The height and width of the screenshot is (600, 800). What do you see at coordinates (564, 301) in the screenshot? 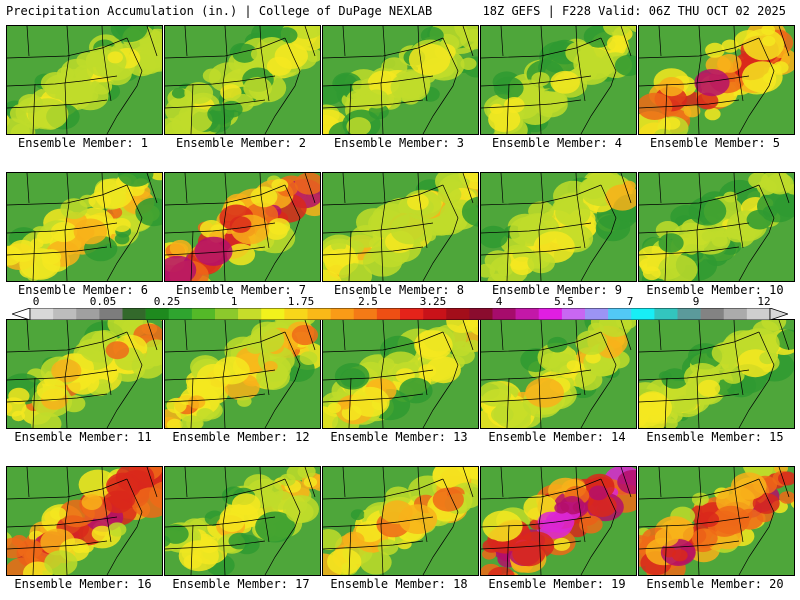
I see `scale-label: 5.5` at bounding box center [564, 301].